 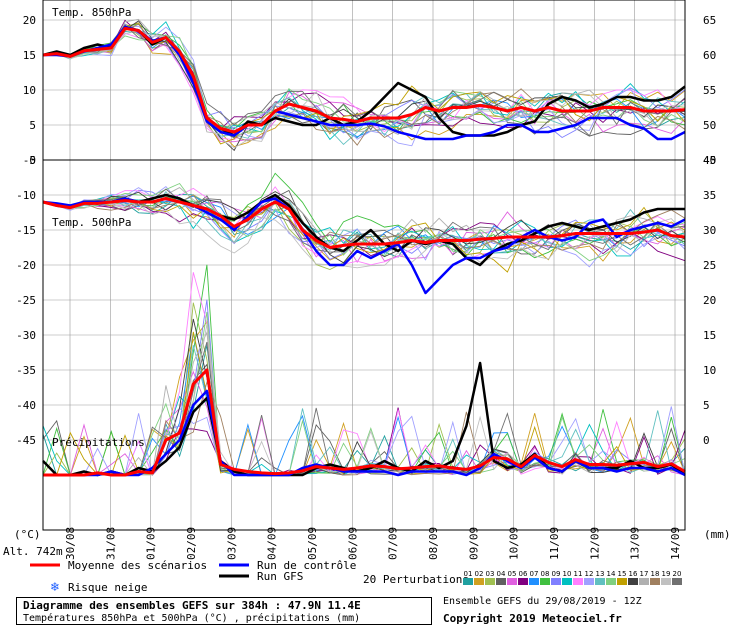 I want to click on panel-title-850: Temp. 850hPa, so click(x=91, y=12).